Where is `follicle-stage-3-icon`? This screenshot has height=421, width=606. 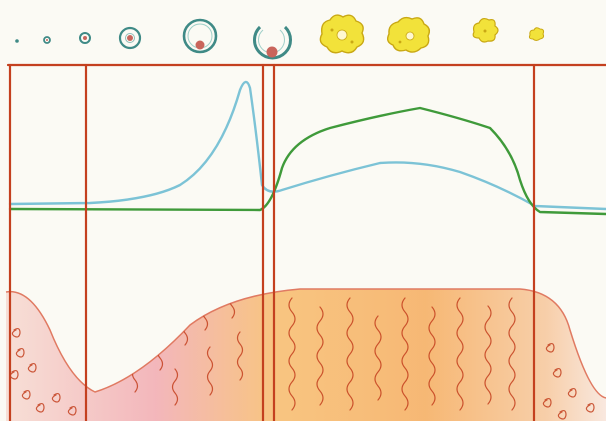 follicle-stage-3-icon is located at coordinates (85, 38).